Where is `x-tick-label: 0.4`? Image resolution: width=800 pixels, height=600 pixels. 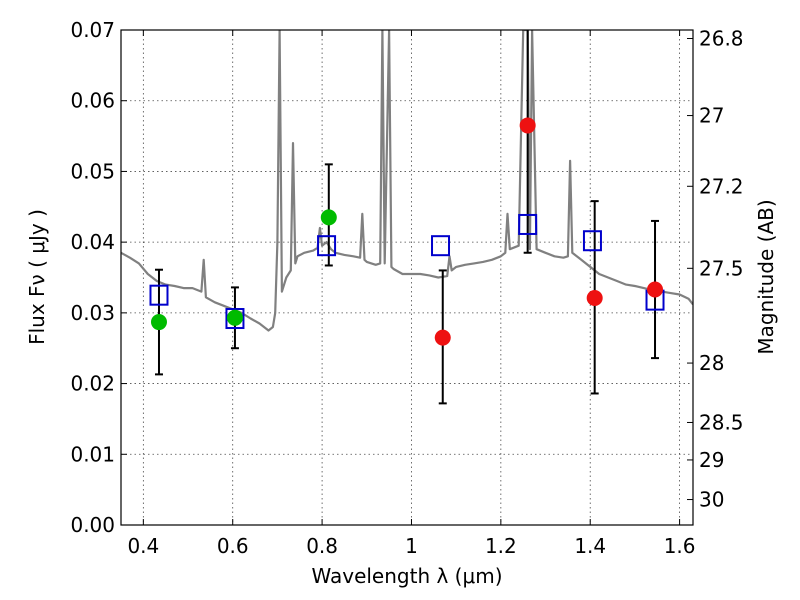
x-tick-label: 0.4 is located at coordinates (143, 546).